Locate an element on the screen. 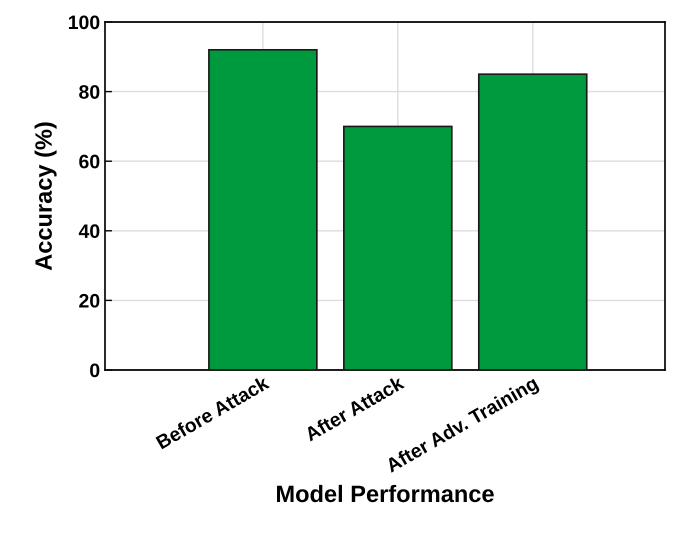  y-tick-label: 20 is located at coordinates (89, 301).